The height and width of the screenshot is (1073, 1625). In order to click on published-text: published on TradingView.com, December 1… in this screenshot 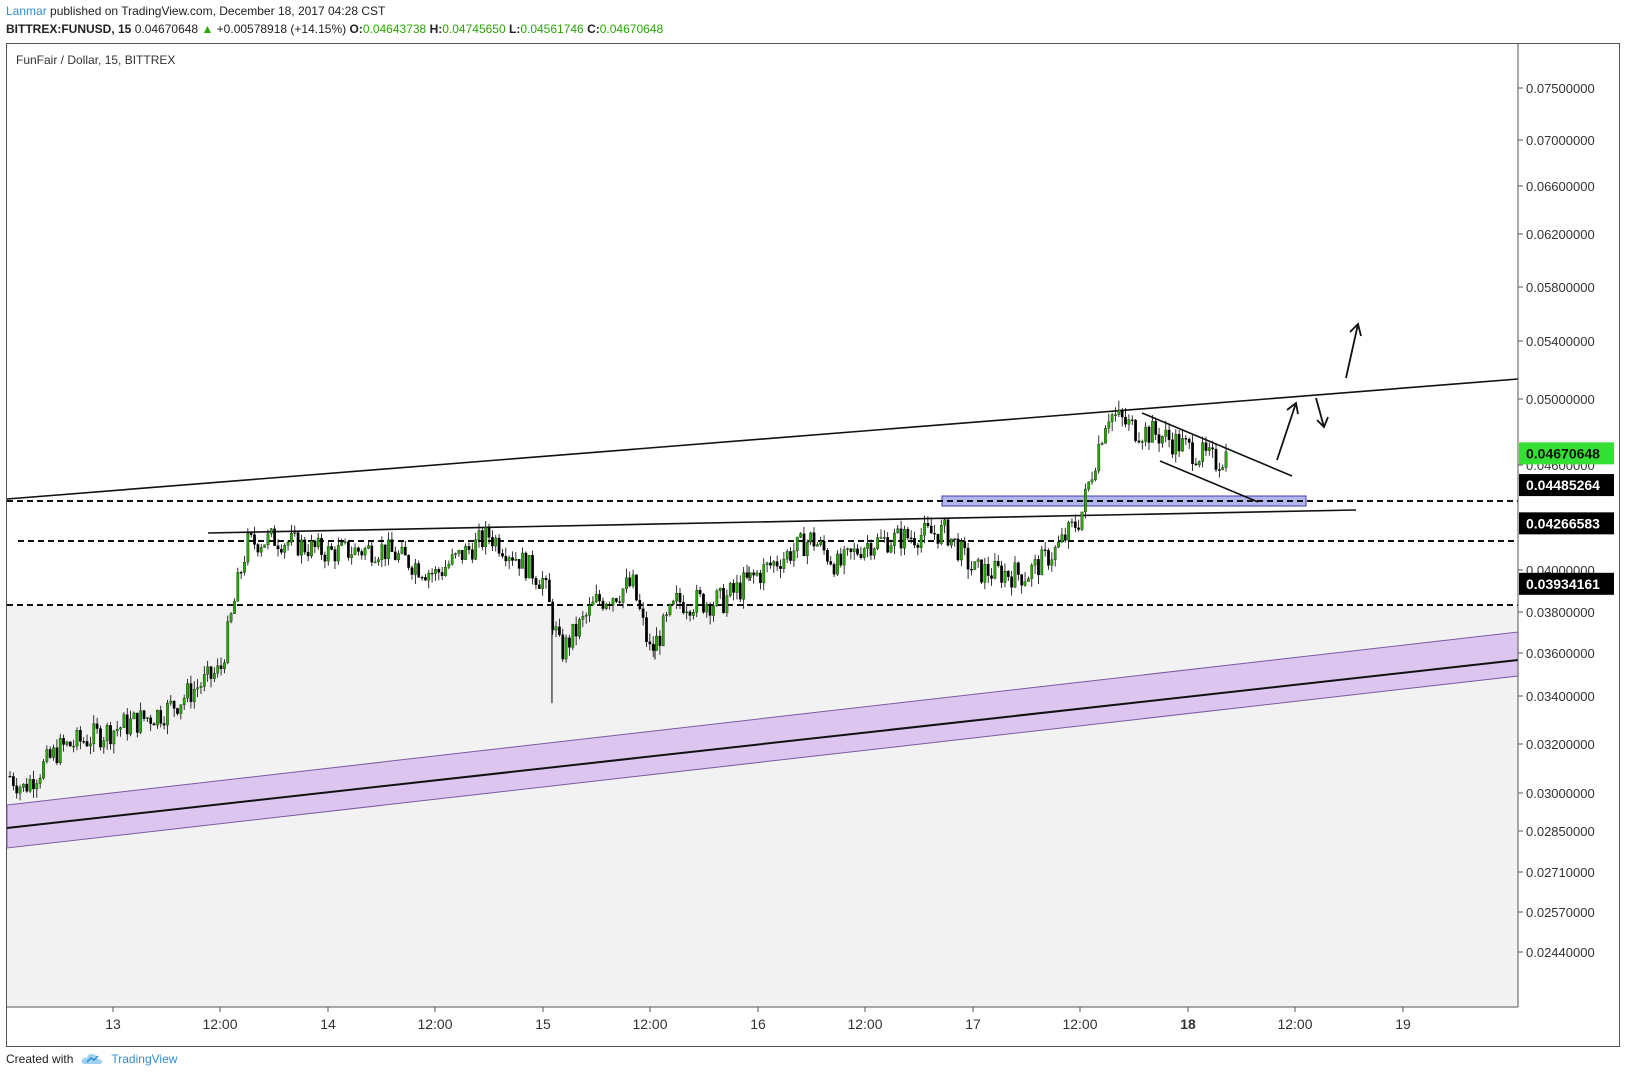, I will do `click(218, 11)`.